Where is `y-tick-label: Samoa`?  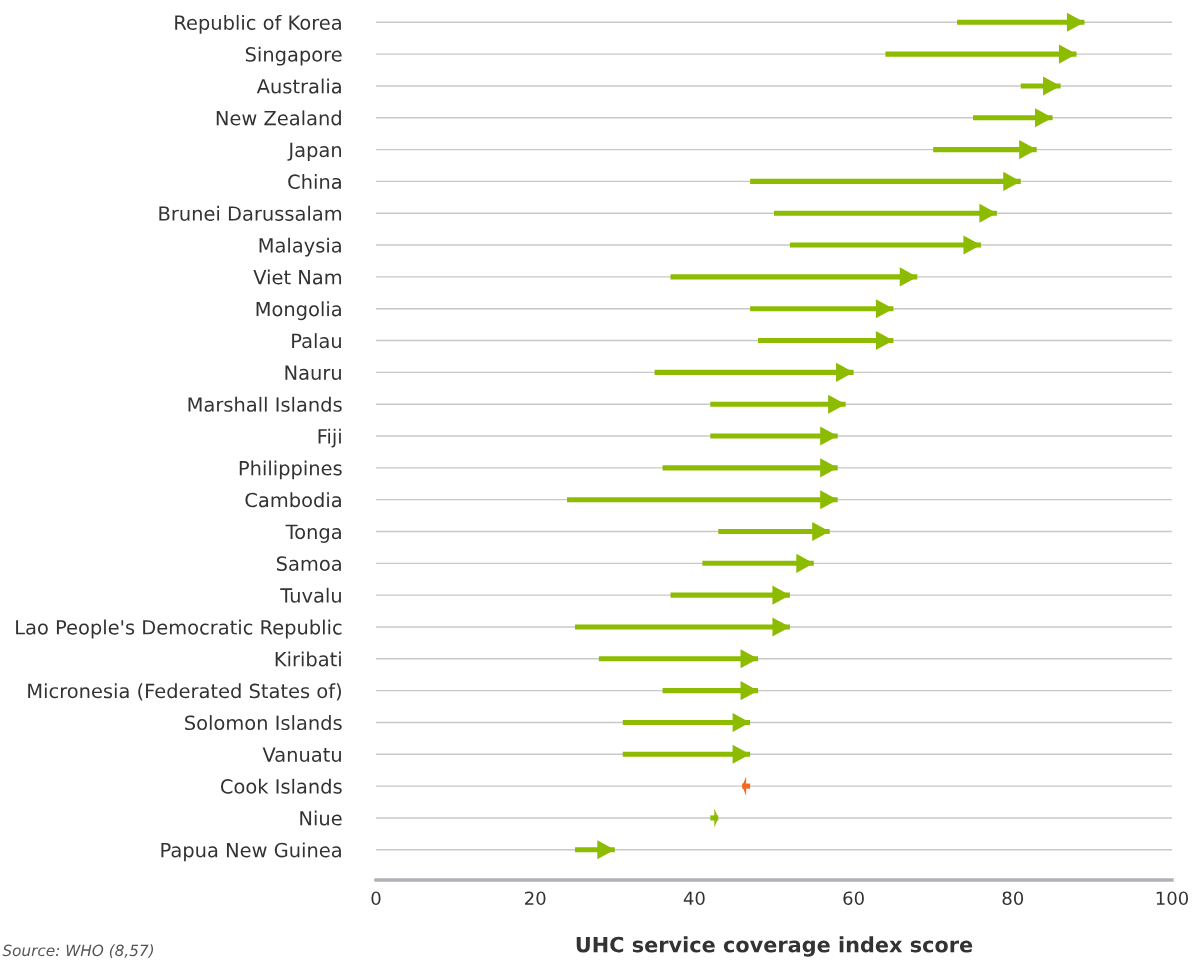 y-tick-label: Samoa is located at coordinates (308, 563).